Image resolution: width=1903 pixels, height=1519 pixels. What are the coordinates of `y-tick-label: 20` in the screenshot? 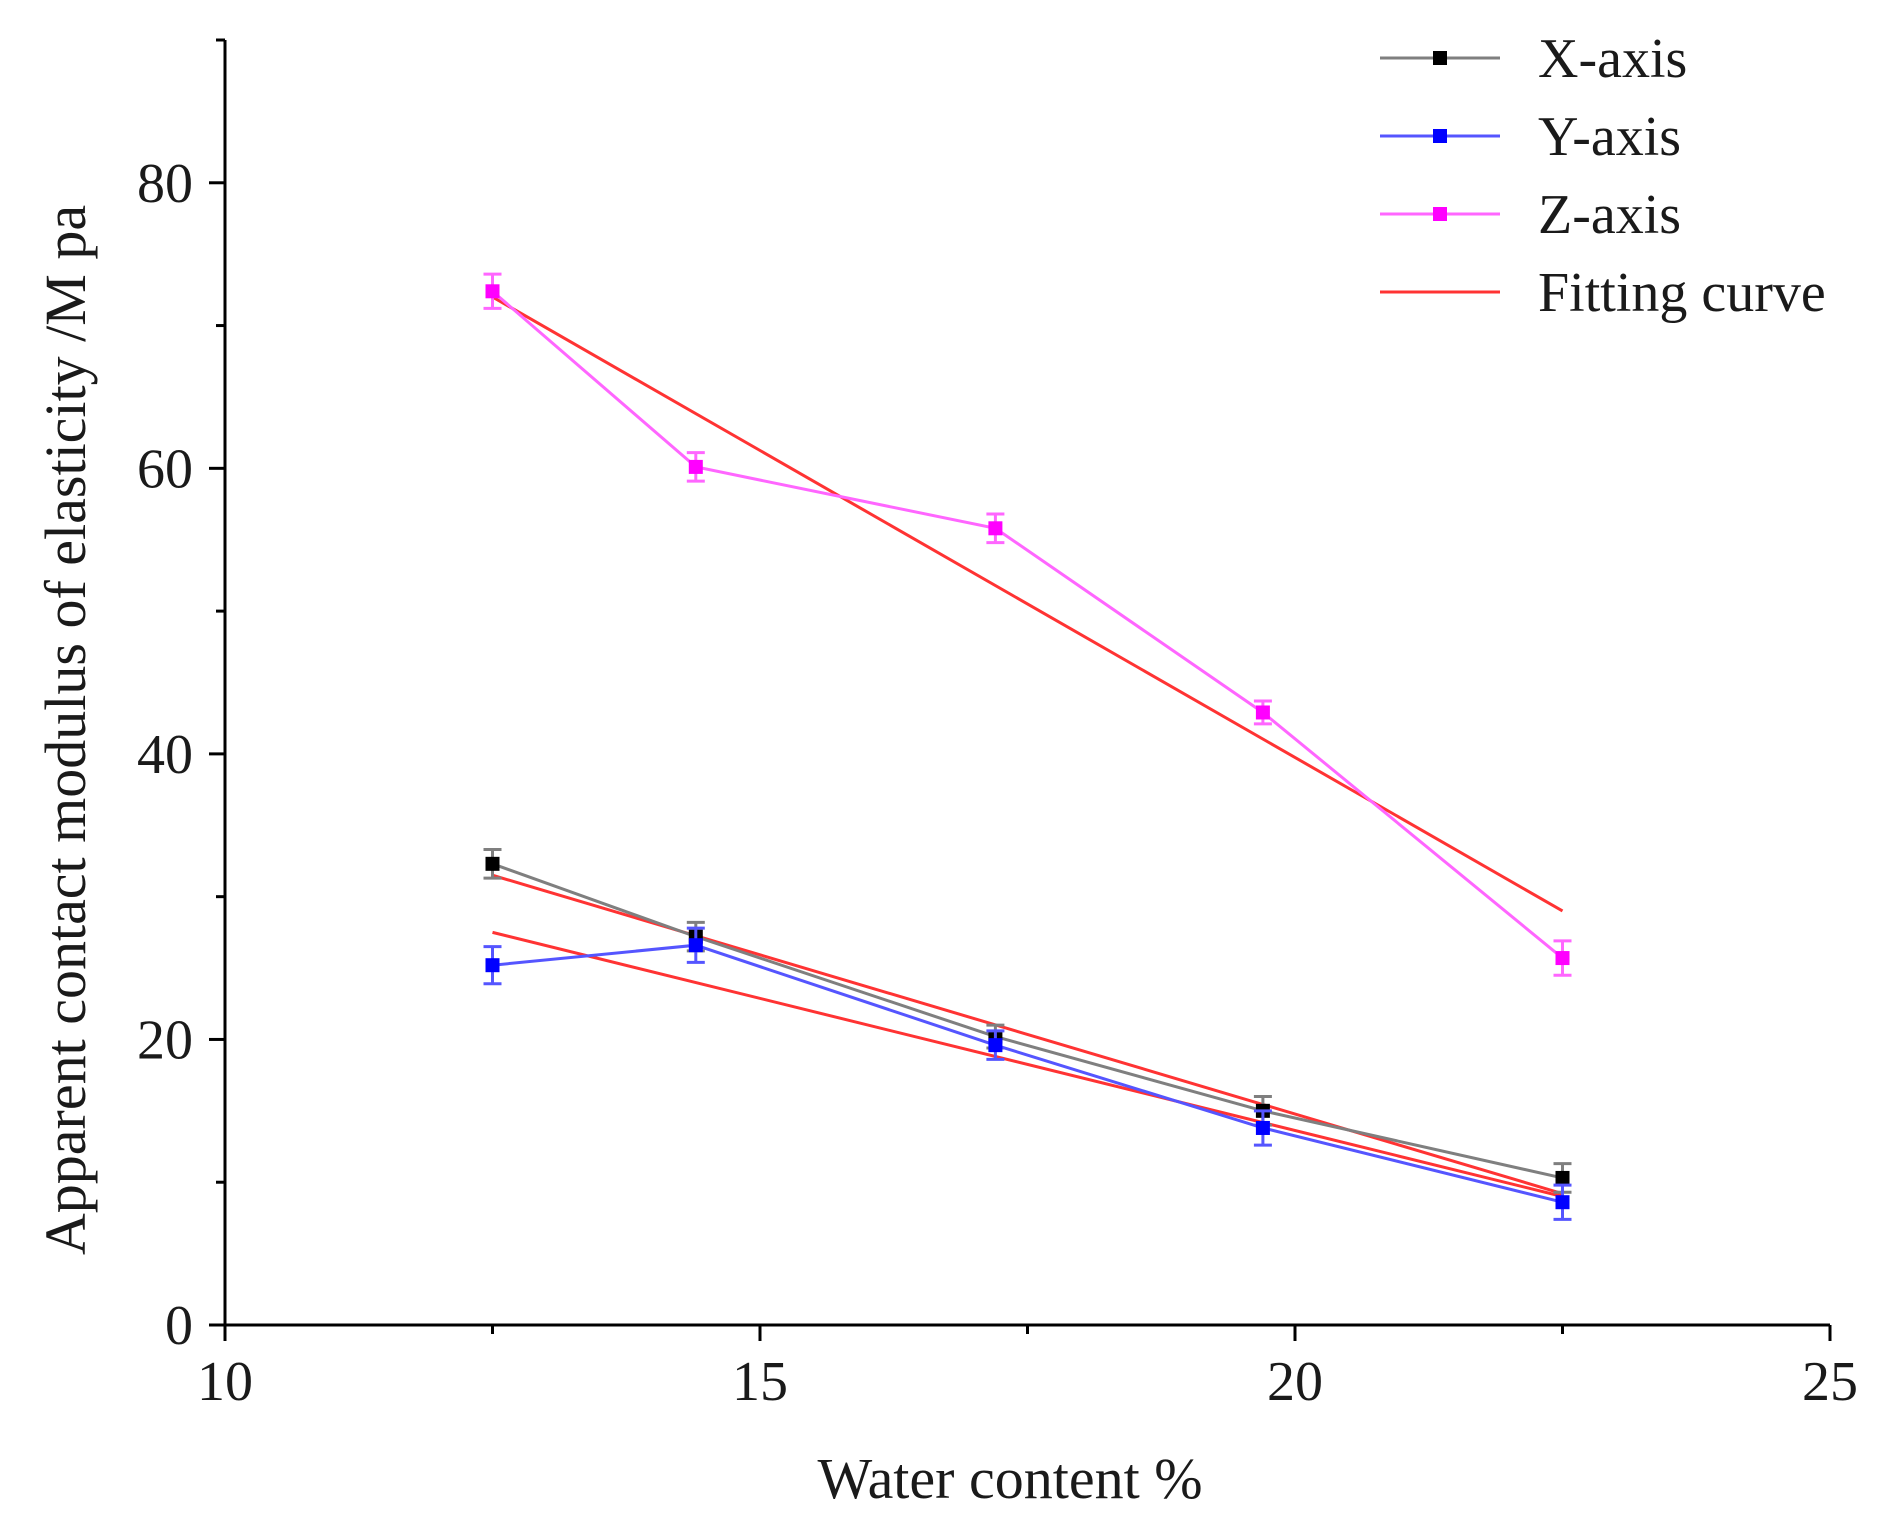 It's located at (165, 1040).